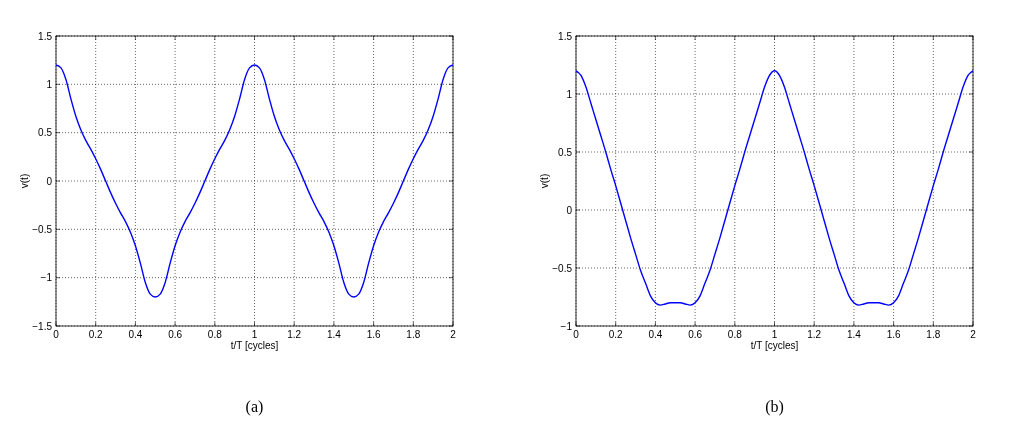  Describe the element at coordinates (42, 326) in the screenshot. I see `y-tick-label: −1.5` at that location.